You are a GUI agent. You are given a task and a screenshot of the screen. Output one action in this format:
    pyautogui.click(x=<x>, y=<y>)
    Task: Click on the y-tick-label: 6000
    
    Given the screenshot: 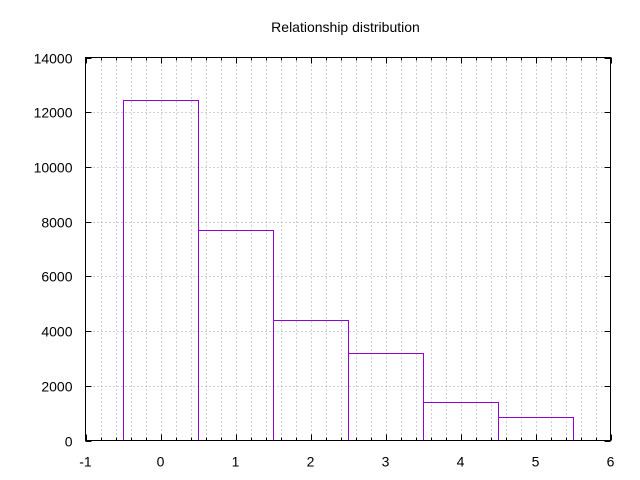 What is the action you would take?
    pyautogui.click(x=56, y=277)
    